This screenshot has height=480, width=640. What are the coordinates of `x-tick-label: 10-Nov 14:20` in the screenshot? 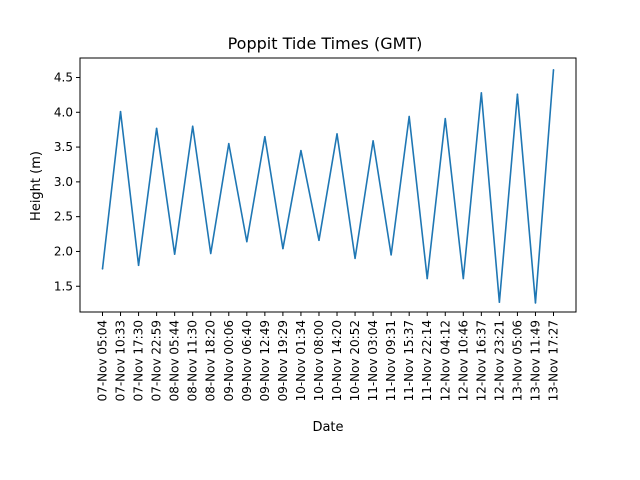 It's located at (337, 360).